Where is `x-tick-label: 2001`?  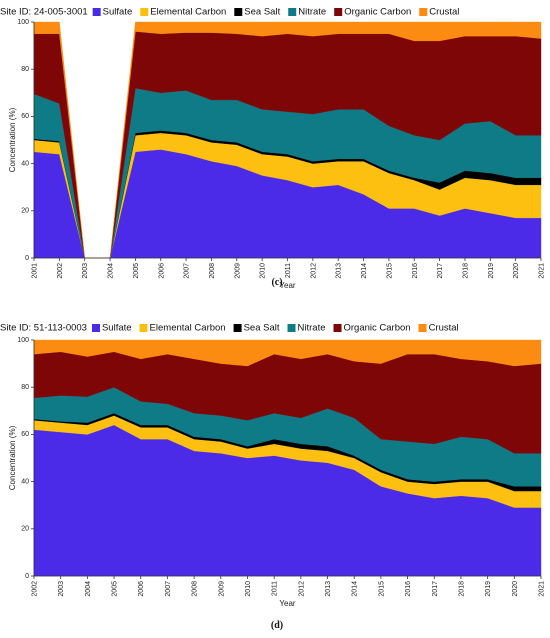 x-tick-label: 2001 is located at coordinates (35, 271).